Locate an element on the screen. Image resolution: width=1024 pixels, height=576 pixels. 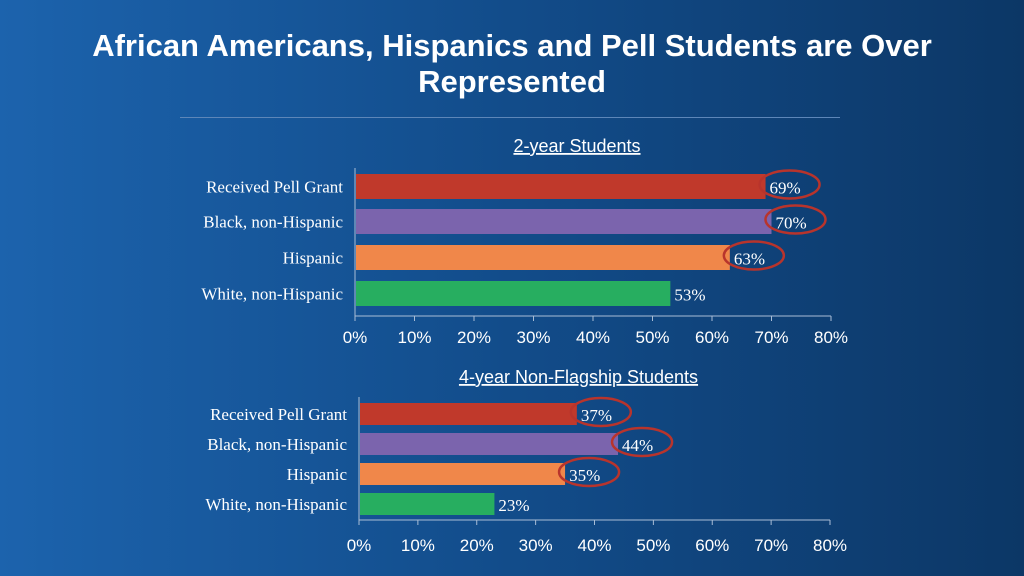
data-label: 37% is located at coordinates (596, 415).